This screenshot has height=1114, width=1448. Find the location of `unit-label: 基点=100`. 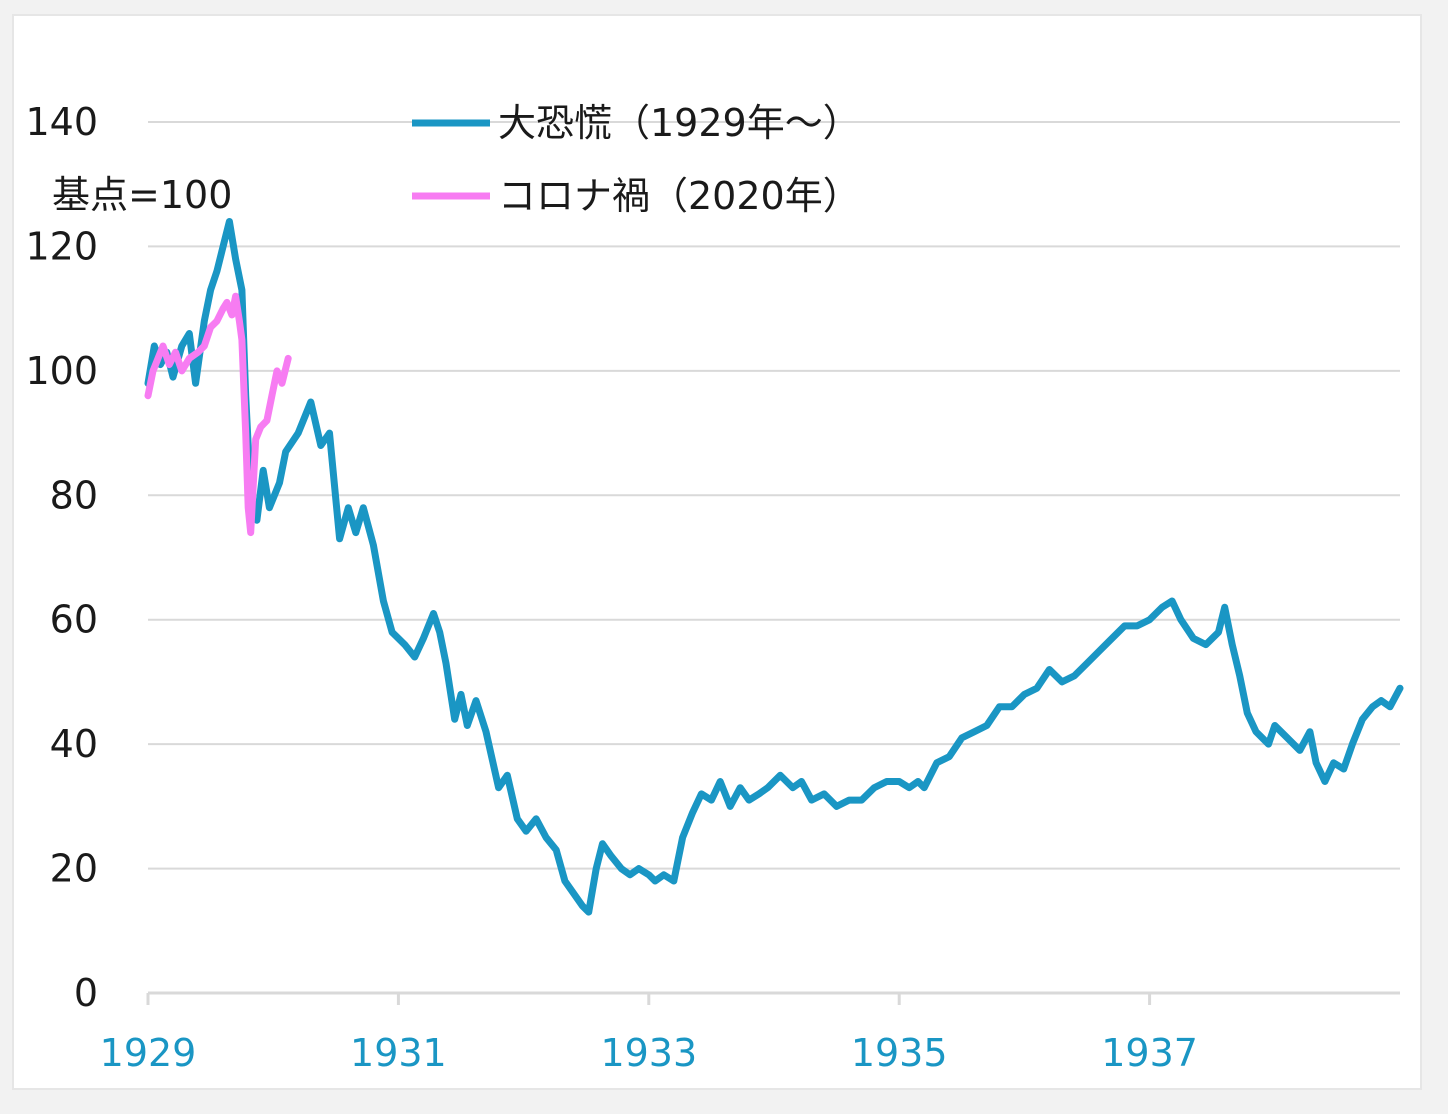

unit-label: 基点=100 is located at coordinates (142, 195).